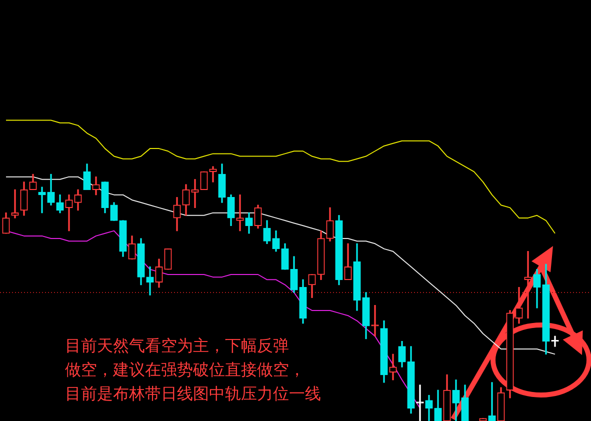 This screenshot has height=421, width=591. Describe the element at coordinates (185, 370) in the screenshot. I see `annotation: 做空，建议在强势破位直接做空，` at that location.